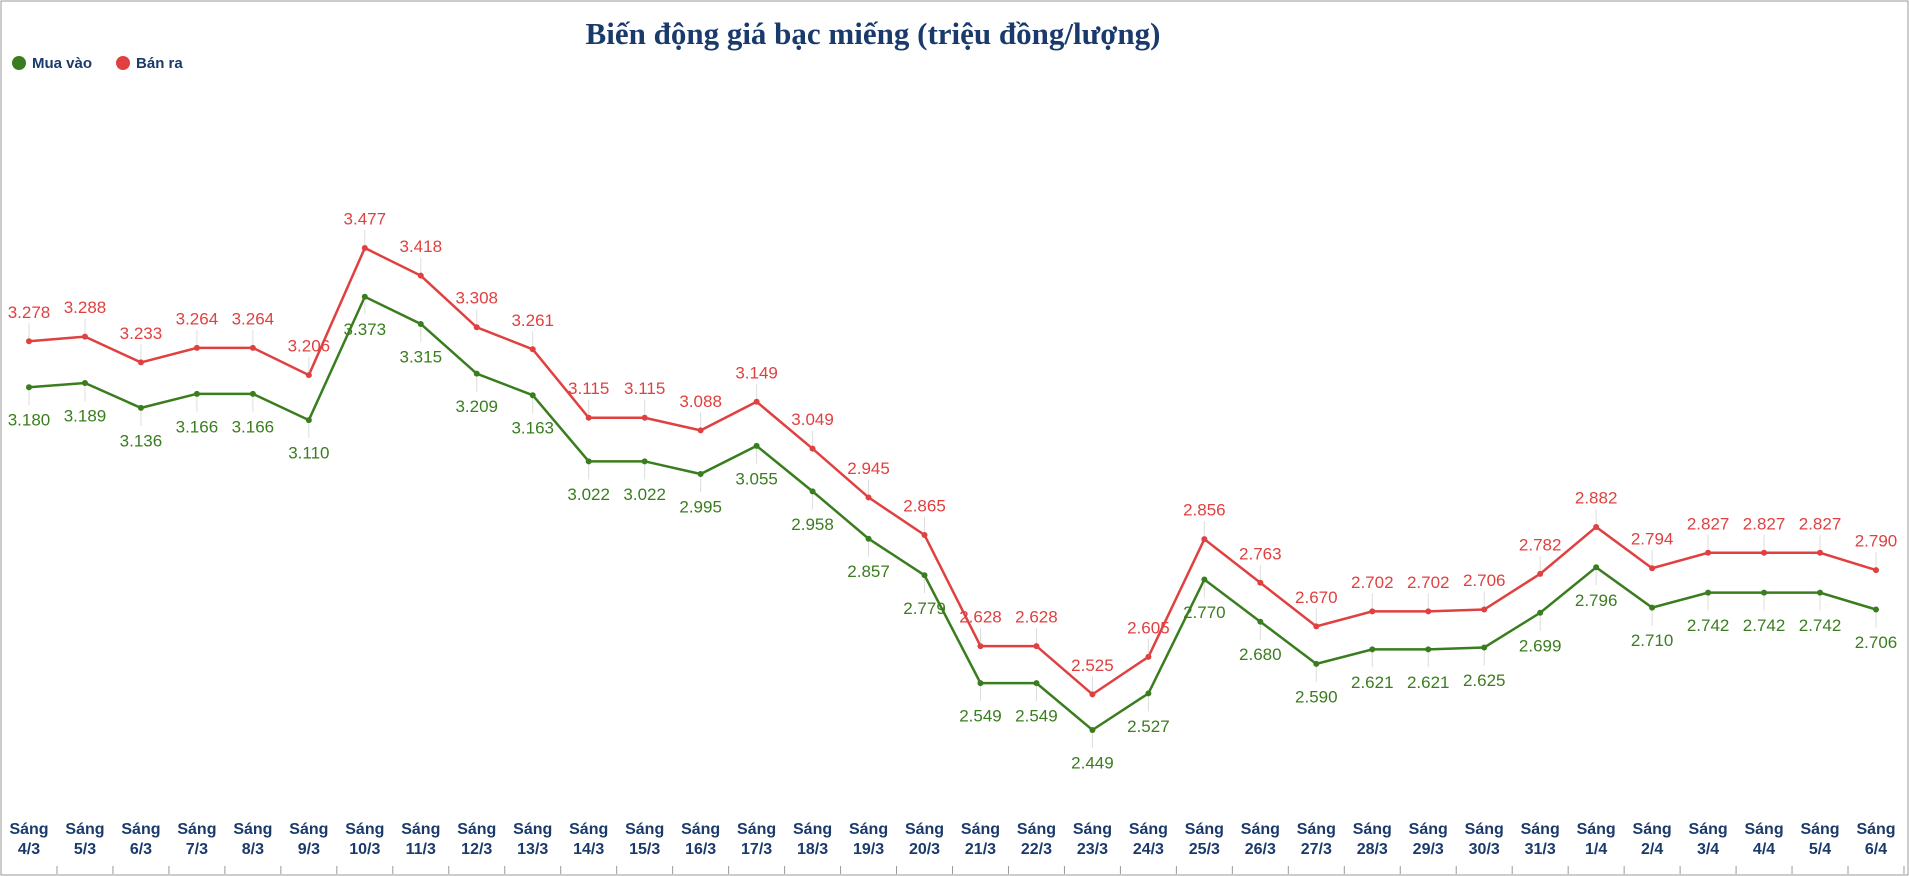 Image resolution: width=1909 pixels, height=876 pixels. Describe the element at coordinates (1428, 582) in the screenshot. I see `value-label: 2.702` at that location.